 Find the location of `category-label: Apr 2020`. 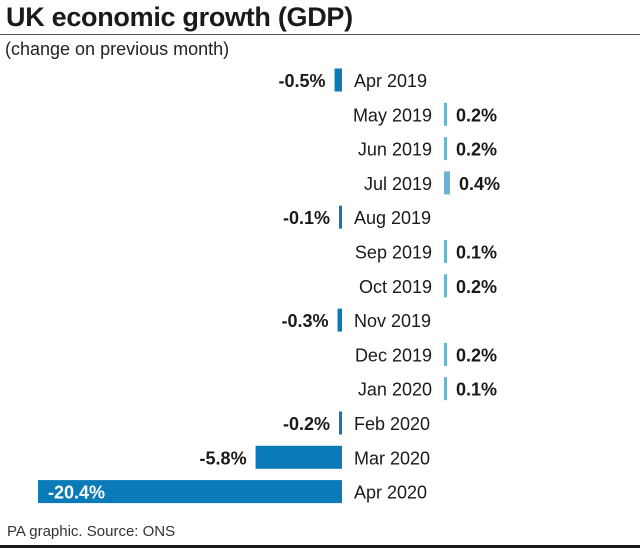

category-label: Apr 2020 is located at coordinates (390, 493).